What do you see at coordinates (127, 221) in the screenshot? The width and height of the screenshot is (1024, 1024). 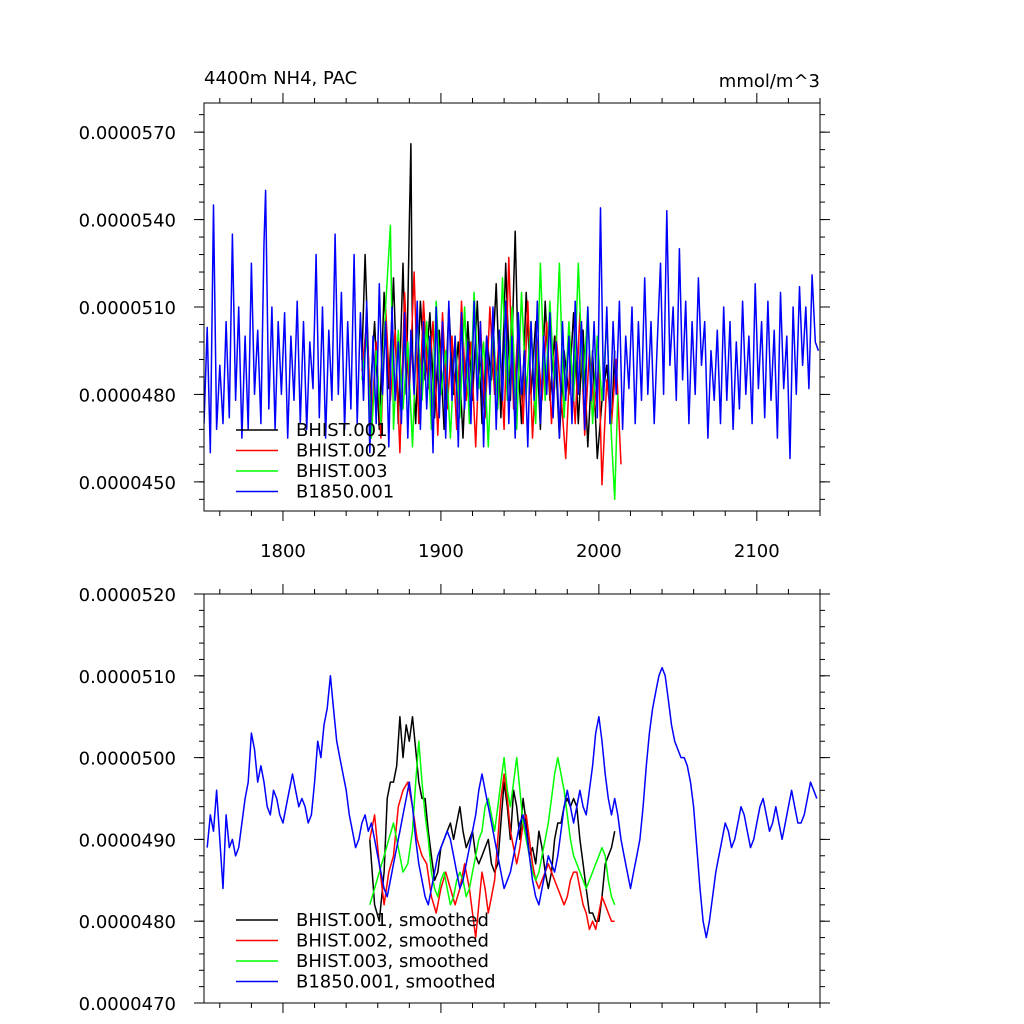 I see `top-y-tick-label: 0.0000540` at bounding box center [127, 221].